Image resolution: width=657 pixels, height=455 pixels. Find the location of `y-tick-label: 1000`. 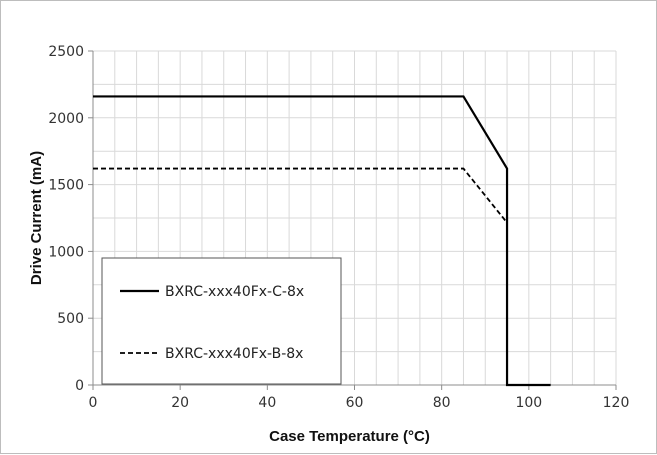

y-tick-label: 1000 is located at coordinates (66, 252).